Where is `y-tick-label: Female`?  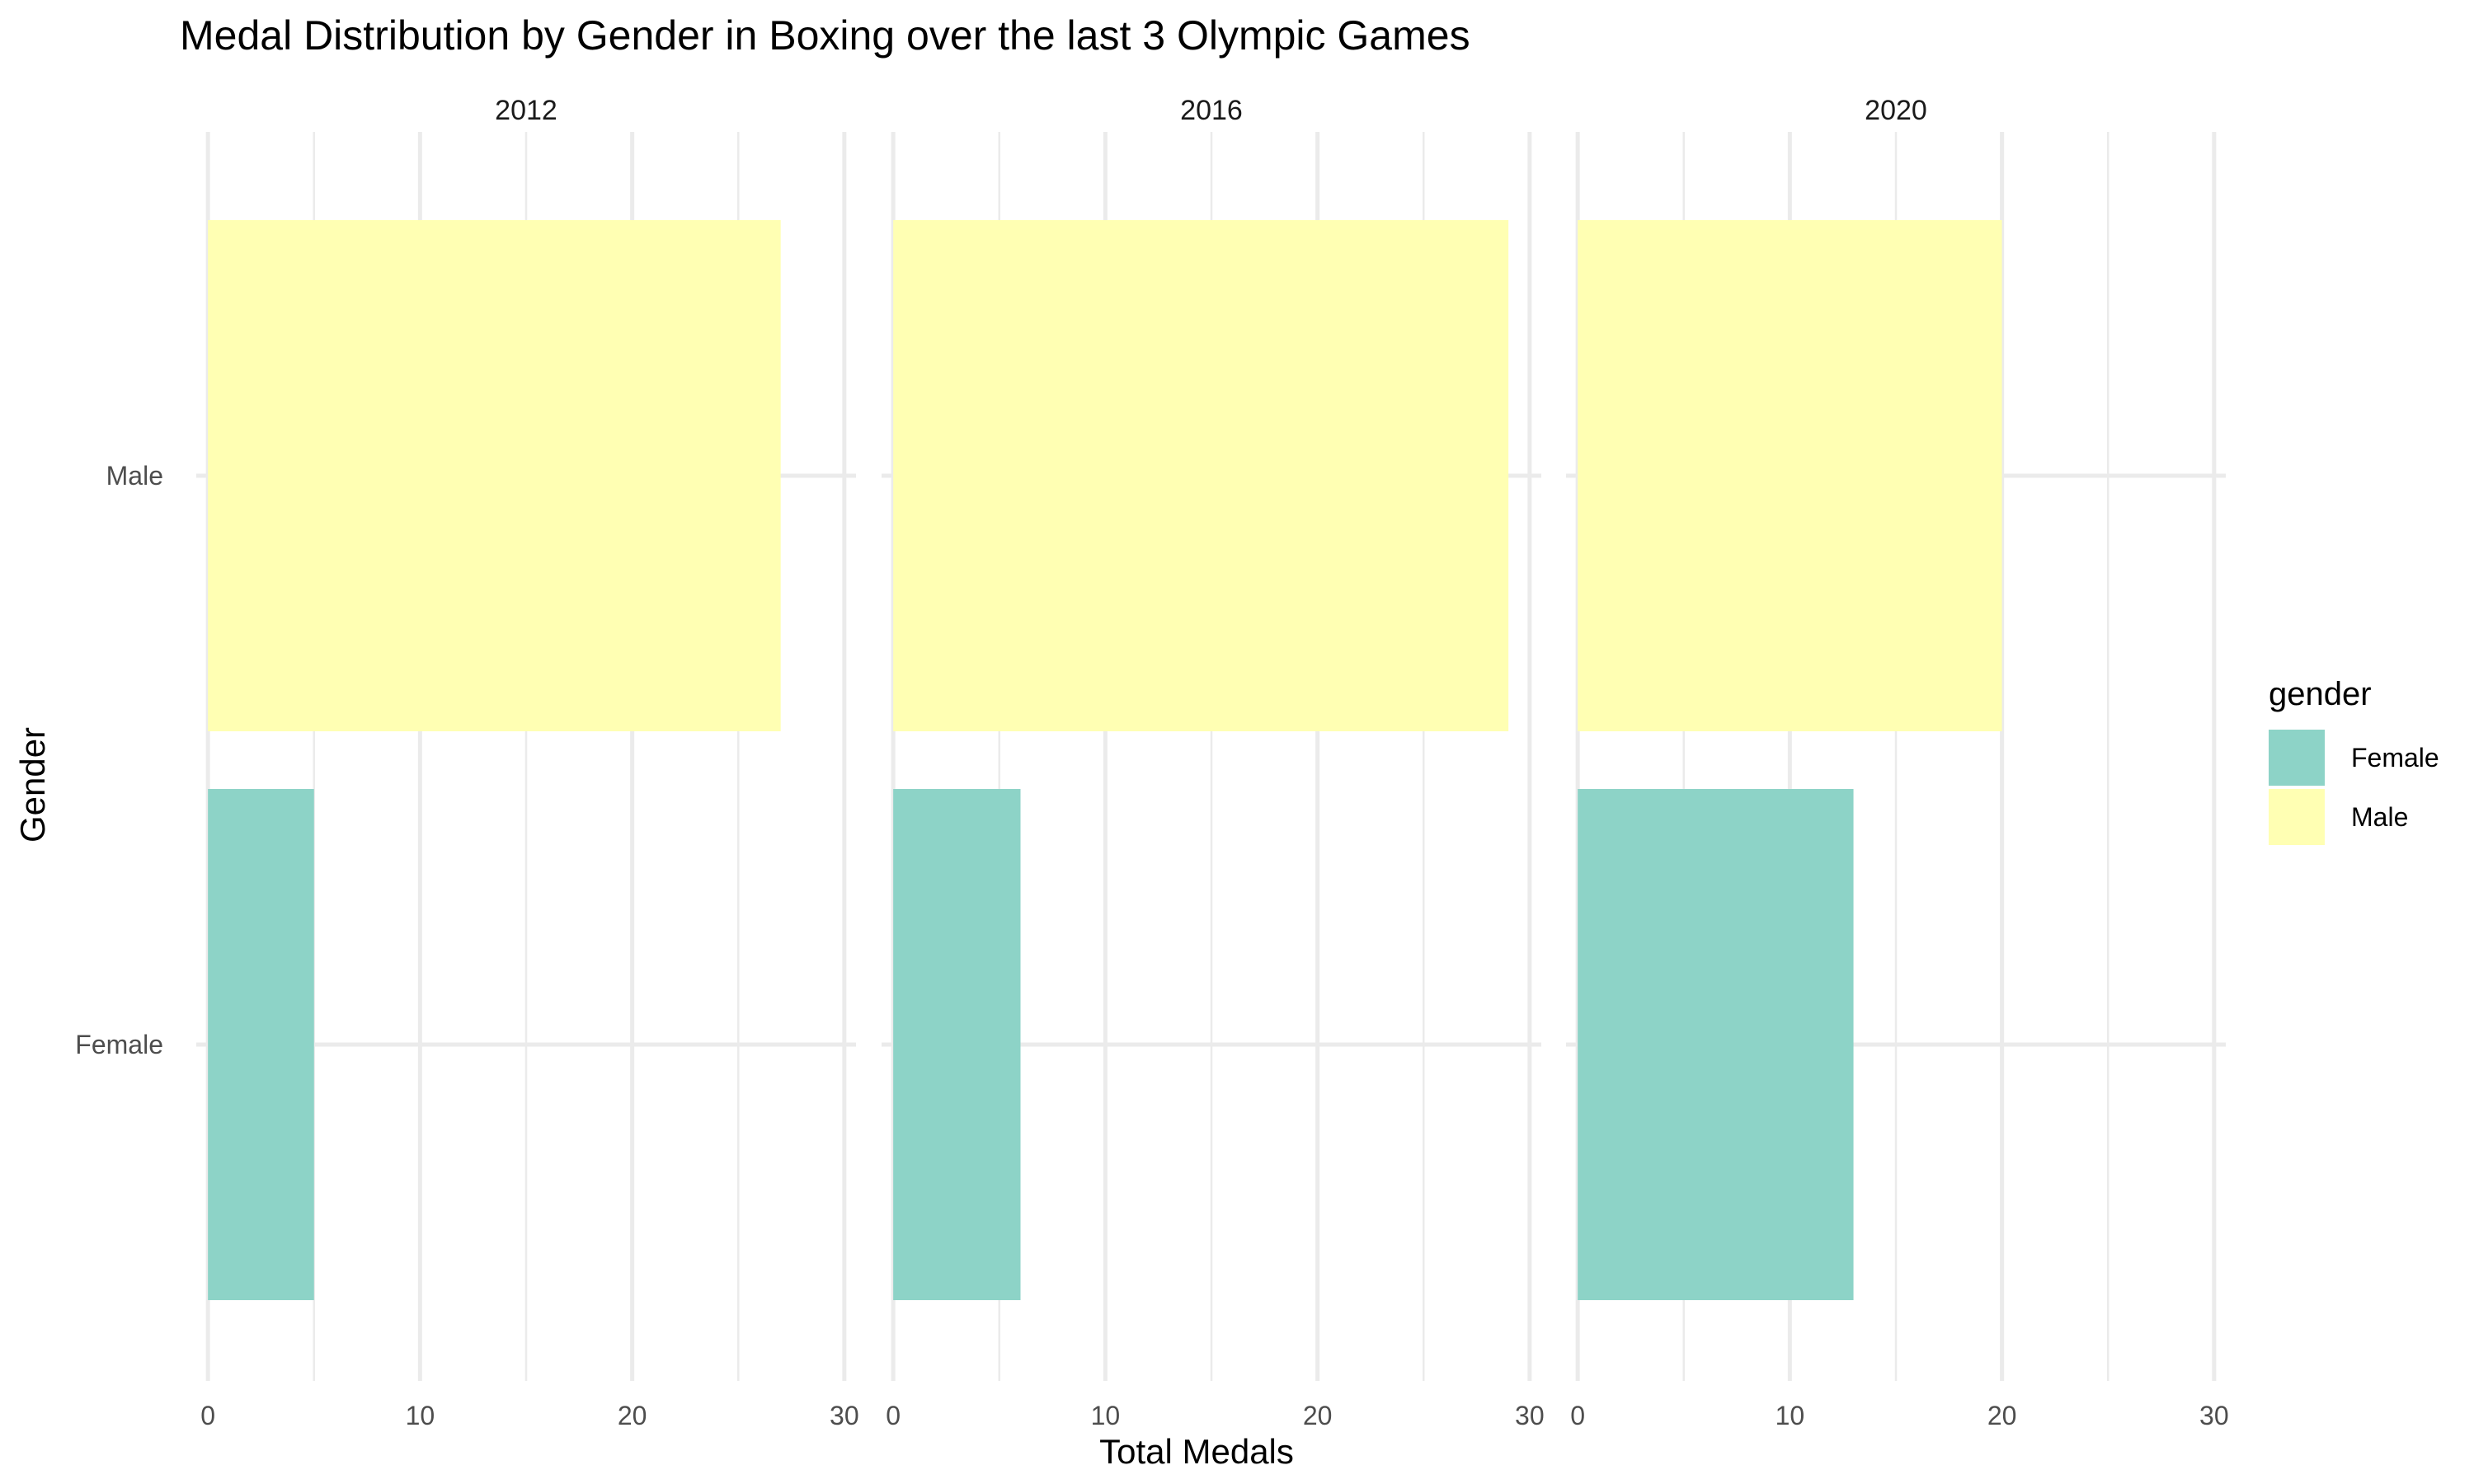
y-tick-label: Female is located at coordinates (119, 1044).